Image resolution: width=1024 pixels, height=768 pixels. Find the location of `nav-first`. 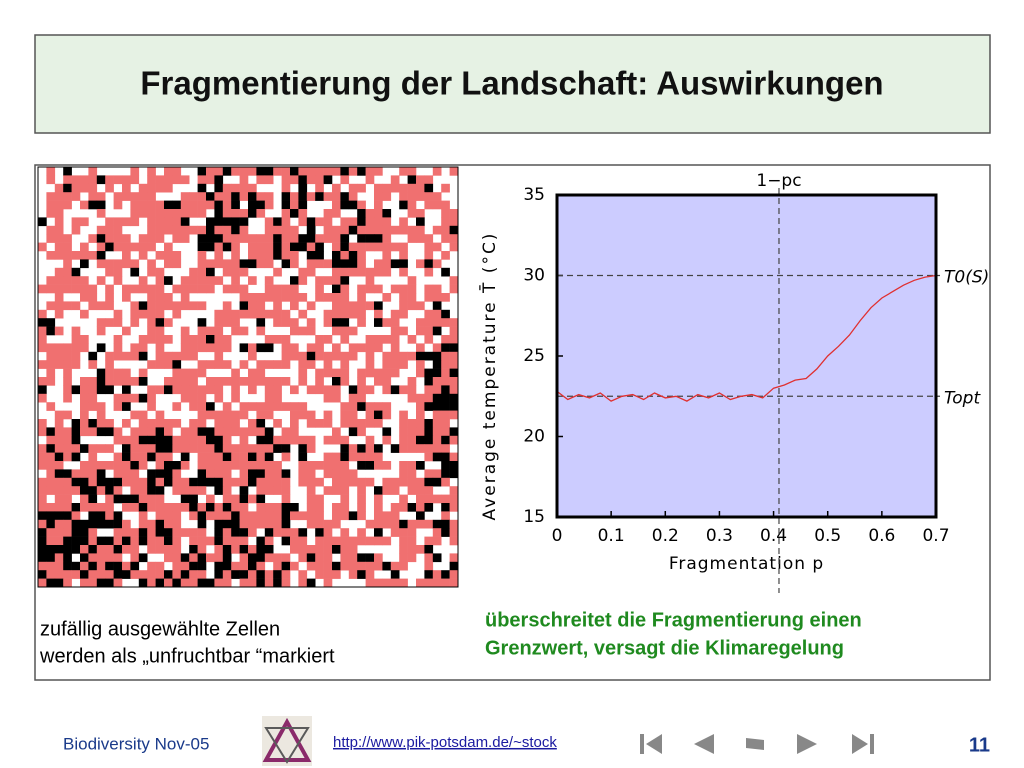

nav-first is located at coordinates (651, 744).